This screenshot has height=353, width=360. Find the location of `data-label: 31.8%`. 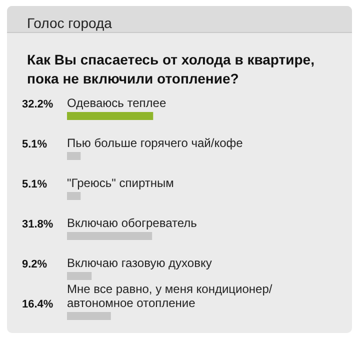

data-label: 31.8% is located at coordinates (38, 224).